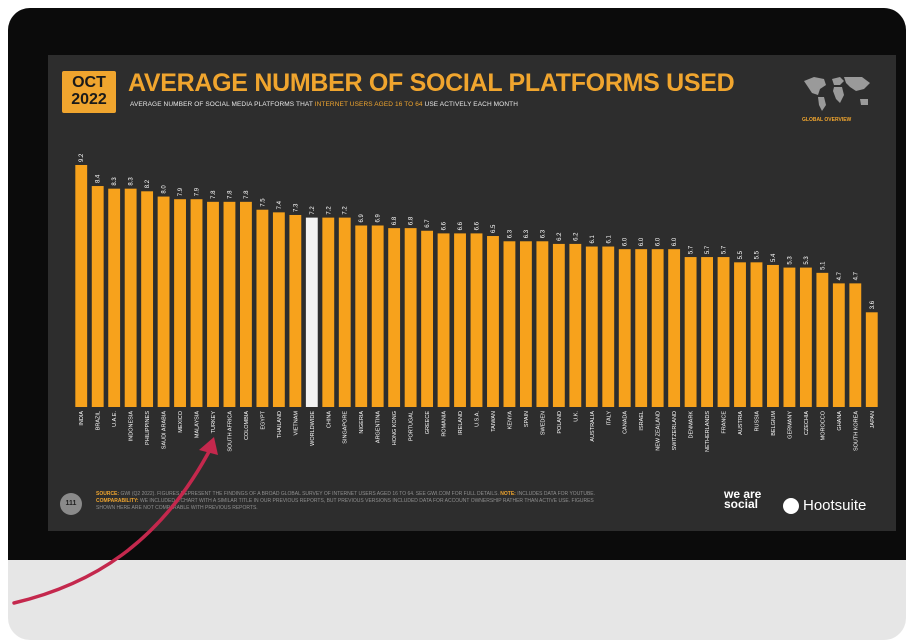 The height and width of the screenshot is (643, 912). Describe the element at coordinates (163, 301) in the screenshot. I see `bar-saudi-arabia` at that location.